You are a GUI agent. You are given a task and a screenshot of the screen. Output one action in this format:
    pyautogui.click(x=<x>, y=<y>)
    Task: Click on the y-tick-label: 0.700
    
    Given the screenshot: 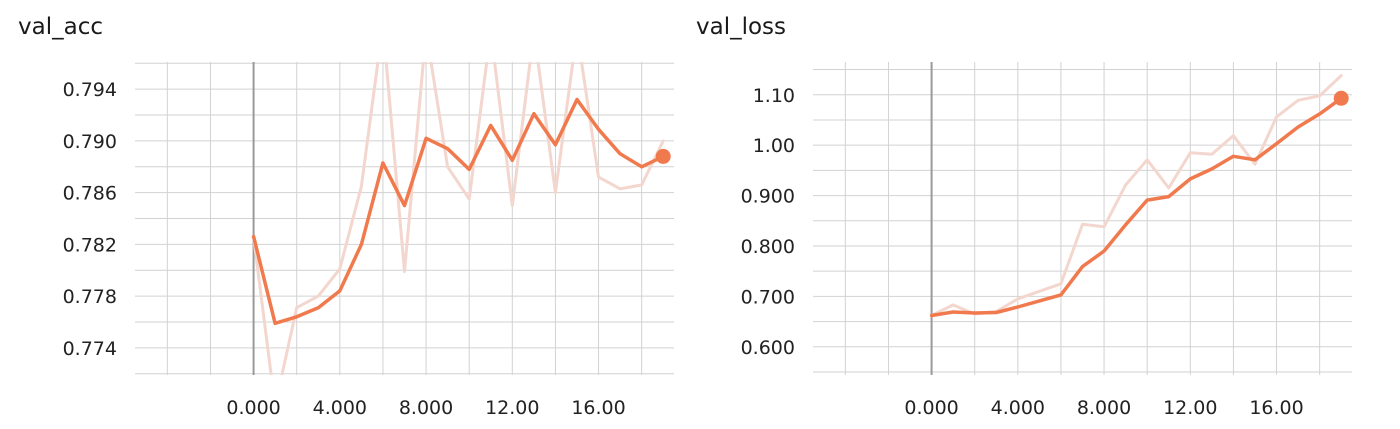 What is the action you would take?
    pyautogui.click(x=768, y=297)
    